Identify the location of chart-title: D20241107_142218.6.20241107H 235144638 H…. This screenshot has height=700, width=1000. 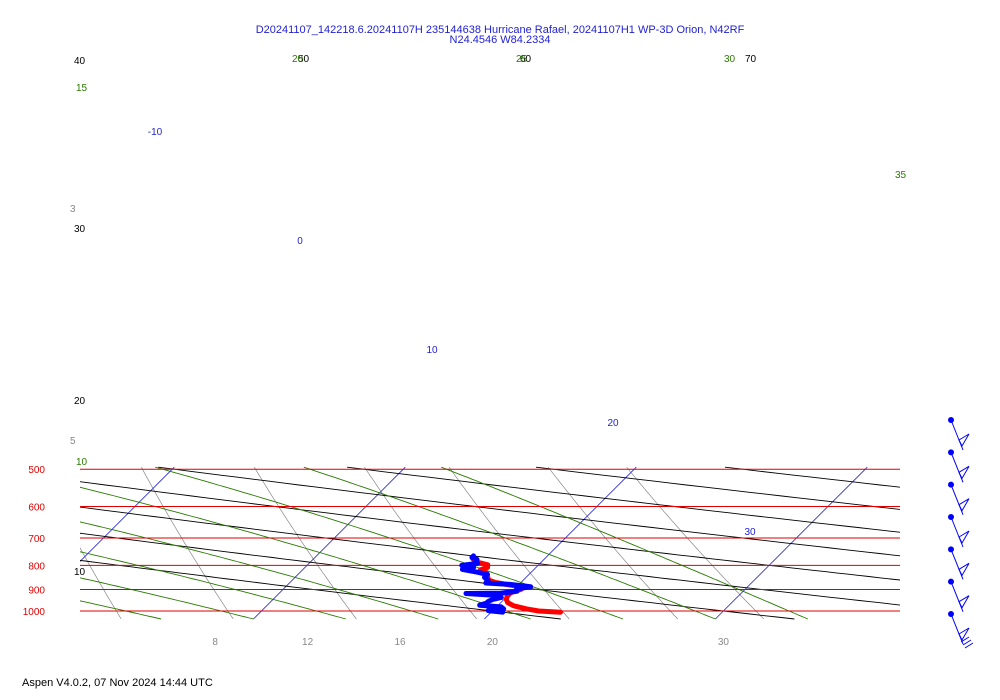
(500, 30).